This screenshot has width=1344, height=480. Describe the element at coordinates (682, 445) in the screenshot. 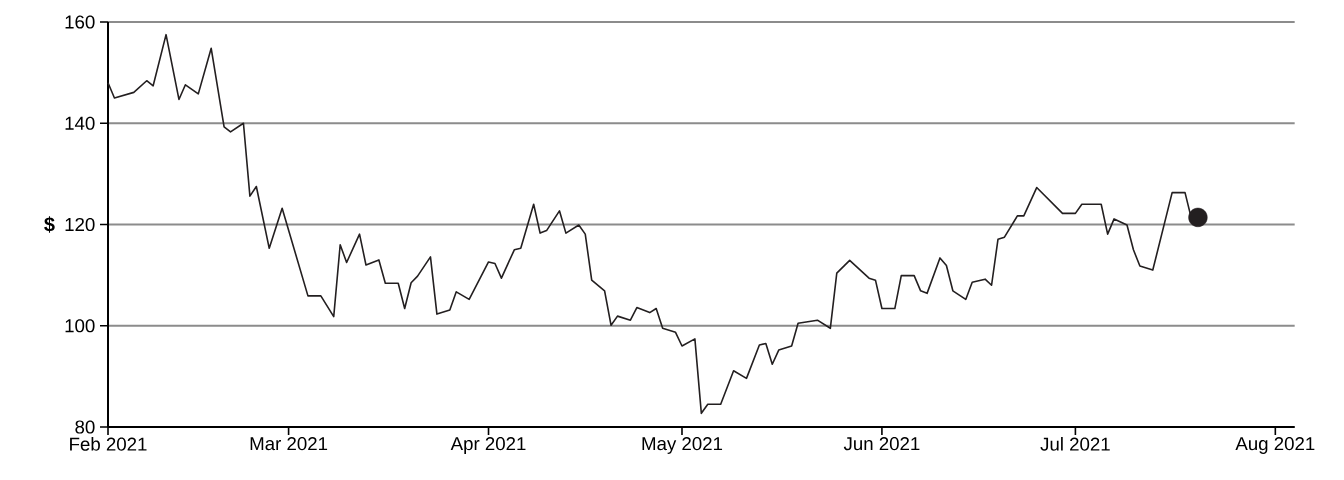

I see `x-tick-label: May 2021` at that location.